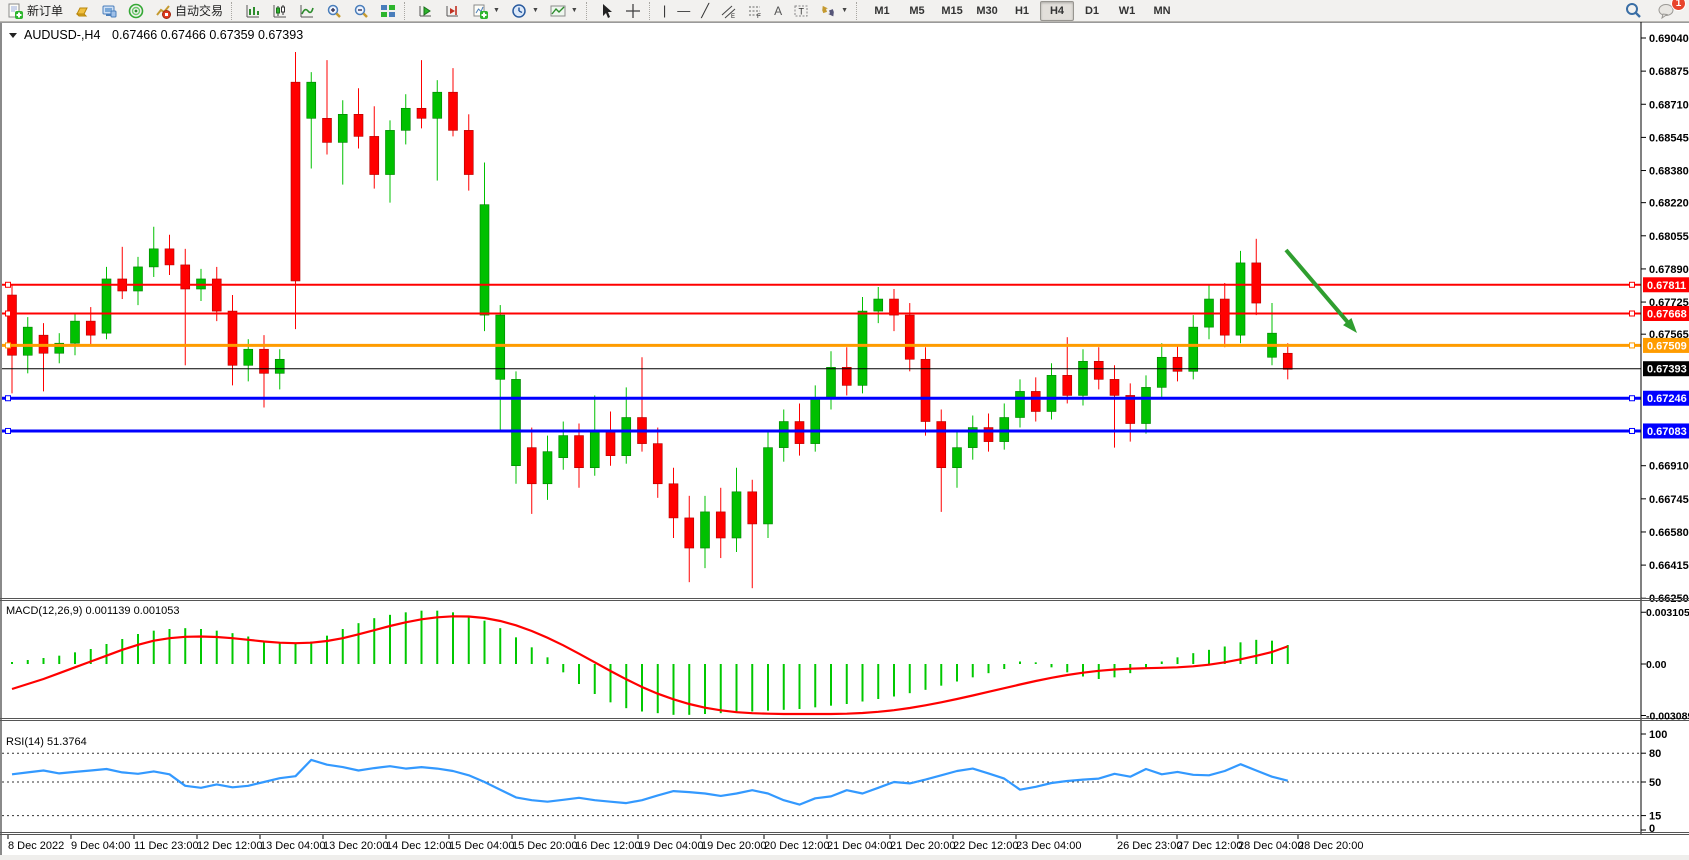 This screenshot has height=860, width=1689. What do you see at coordinates (728, 11) in the screenshot?
I see `channel-tool: E` at bounding box center [728, 11].